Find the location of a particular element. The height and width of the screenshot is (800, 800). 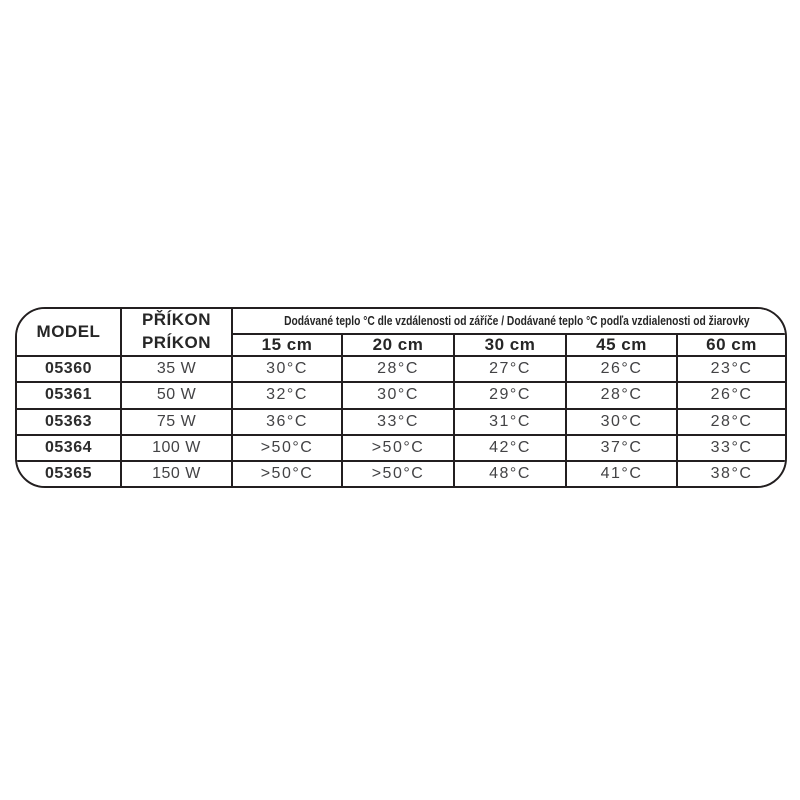

power-cell: 75 W is located at coordinates (177, 422).